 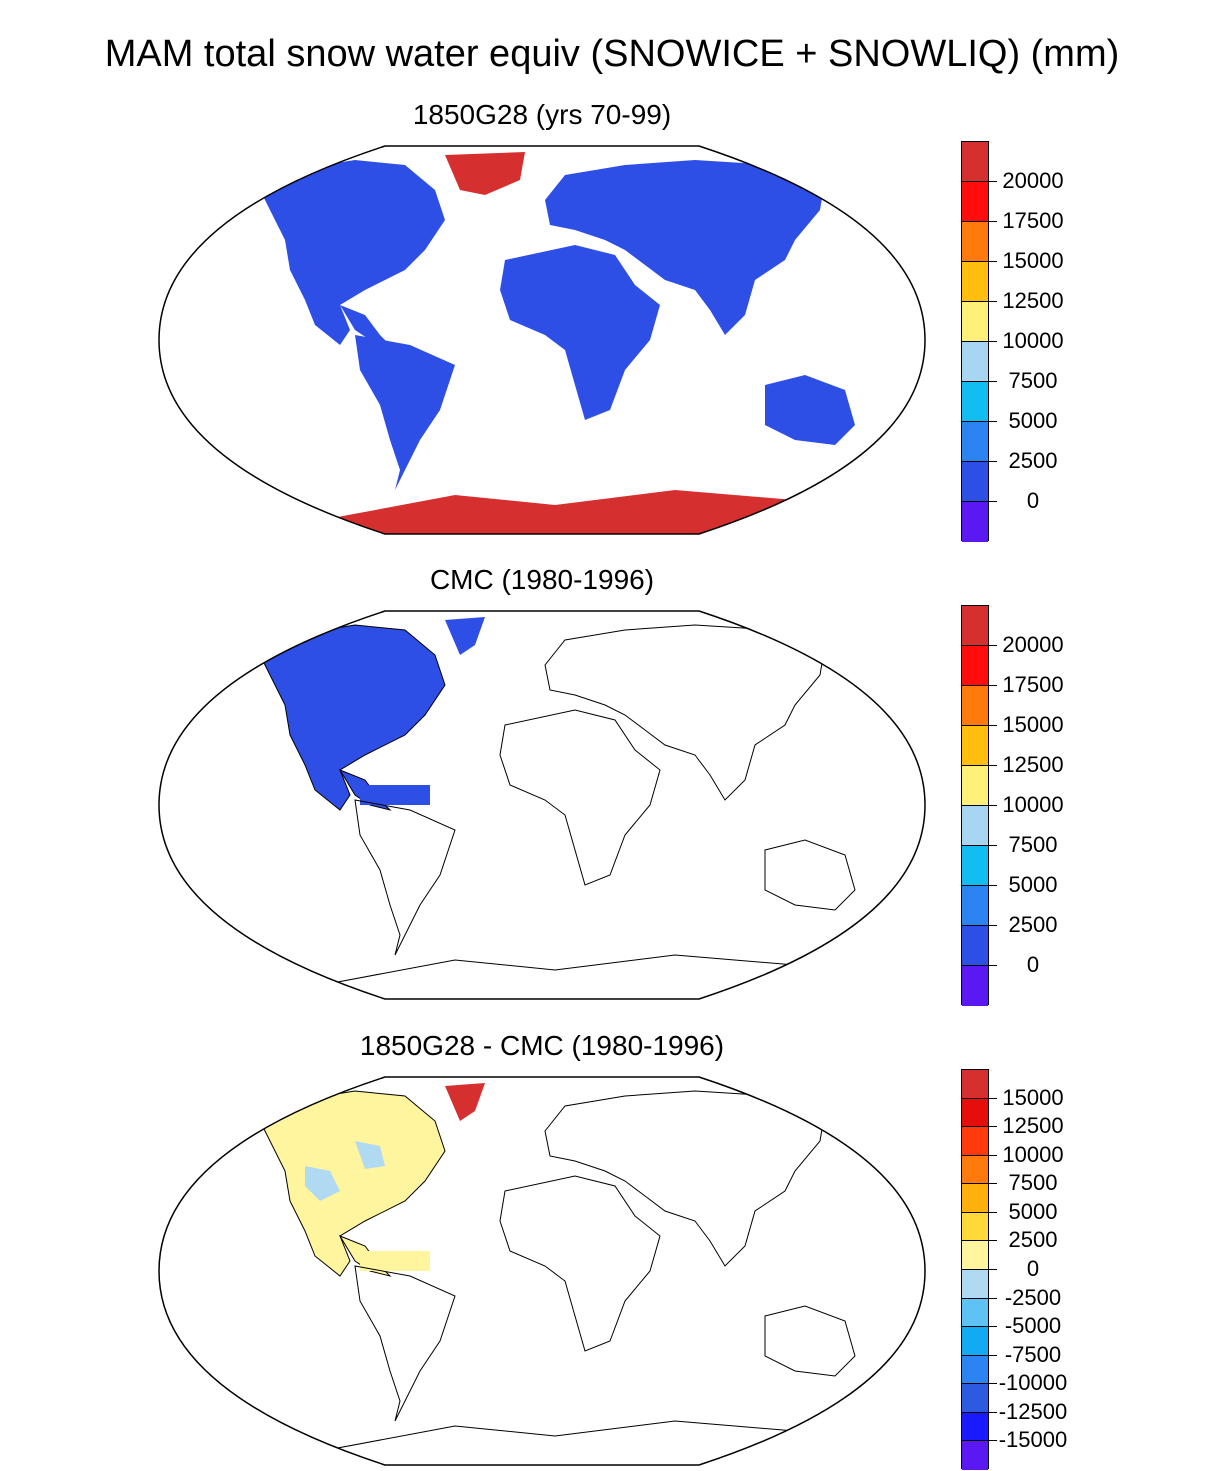 I want to click on panel-1-colorbar, so click(x=975, y=341).